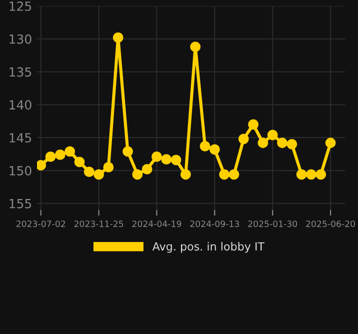  Describe the element at coordinates (157, 224) in the screenshot. I see `x-tick-label: 2024-04-19` at that location.